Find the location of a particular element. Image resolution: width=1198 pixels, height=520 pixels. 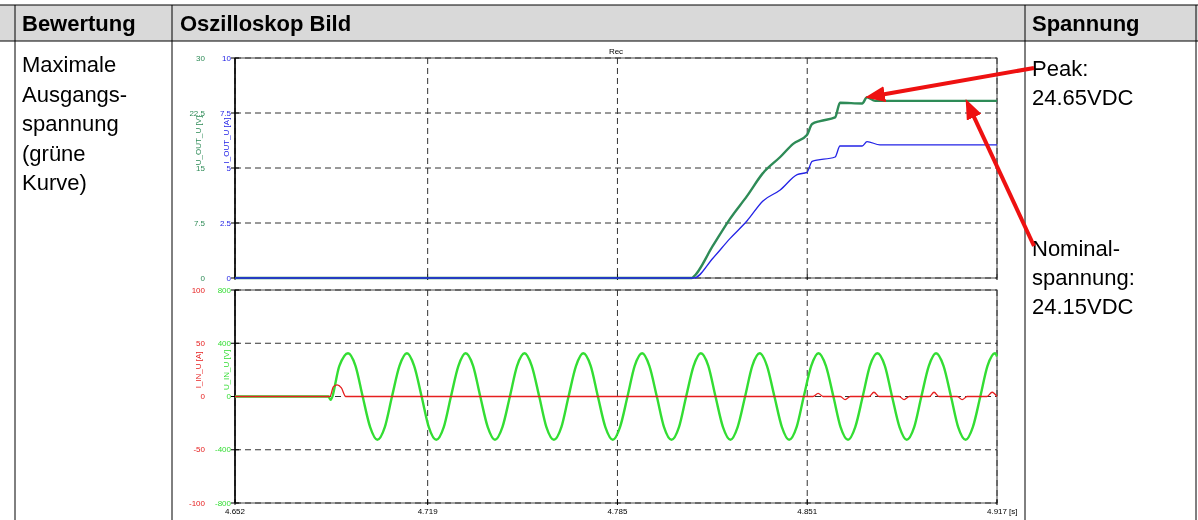

x-tick-label: 4.785 is located at coordinates (617, 511).